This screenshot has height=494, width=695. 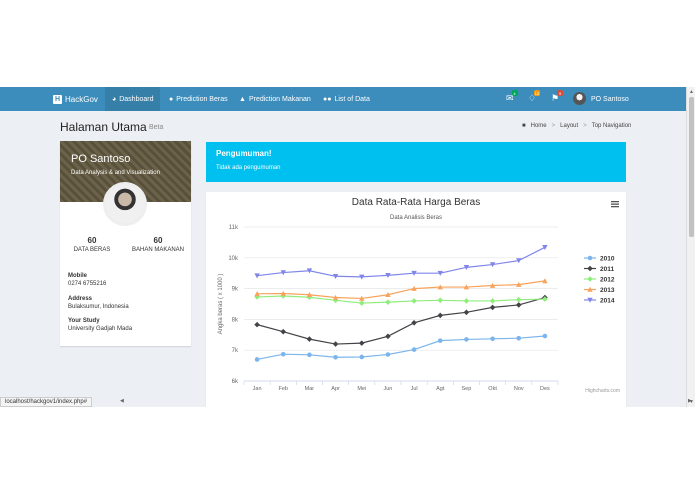 What do you see at coordinates (610, 99) in the screenshot?
I see `user-menu-name: PO Santoso` at bounding box center [610, 99].